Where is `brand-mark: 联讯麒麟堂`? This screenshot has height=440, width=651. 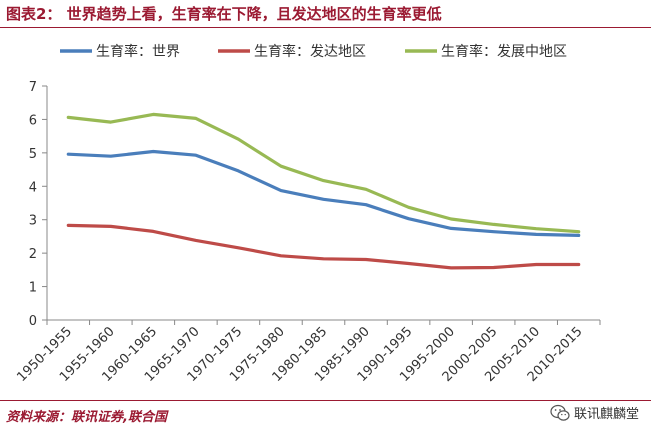 brand-mark: 联讯麒麟堂 is located at coordinates (594, 412).